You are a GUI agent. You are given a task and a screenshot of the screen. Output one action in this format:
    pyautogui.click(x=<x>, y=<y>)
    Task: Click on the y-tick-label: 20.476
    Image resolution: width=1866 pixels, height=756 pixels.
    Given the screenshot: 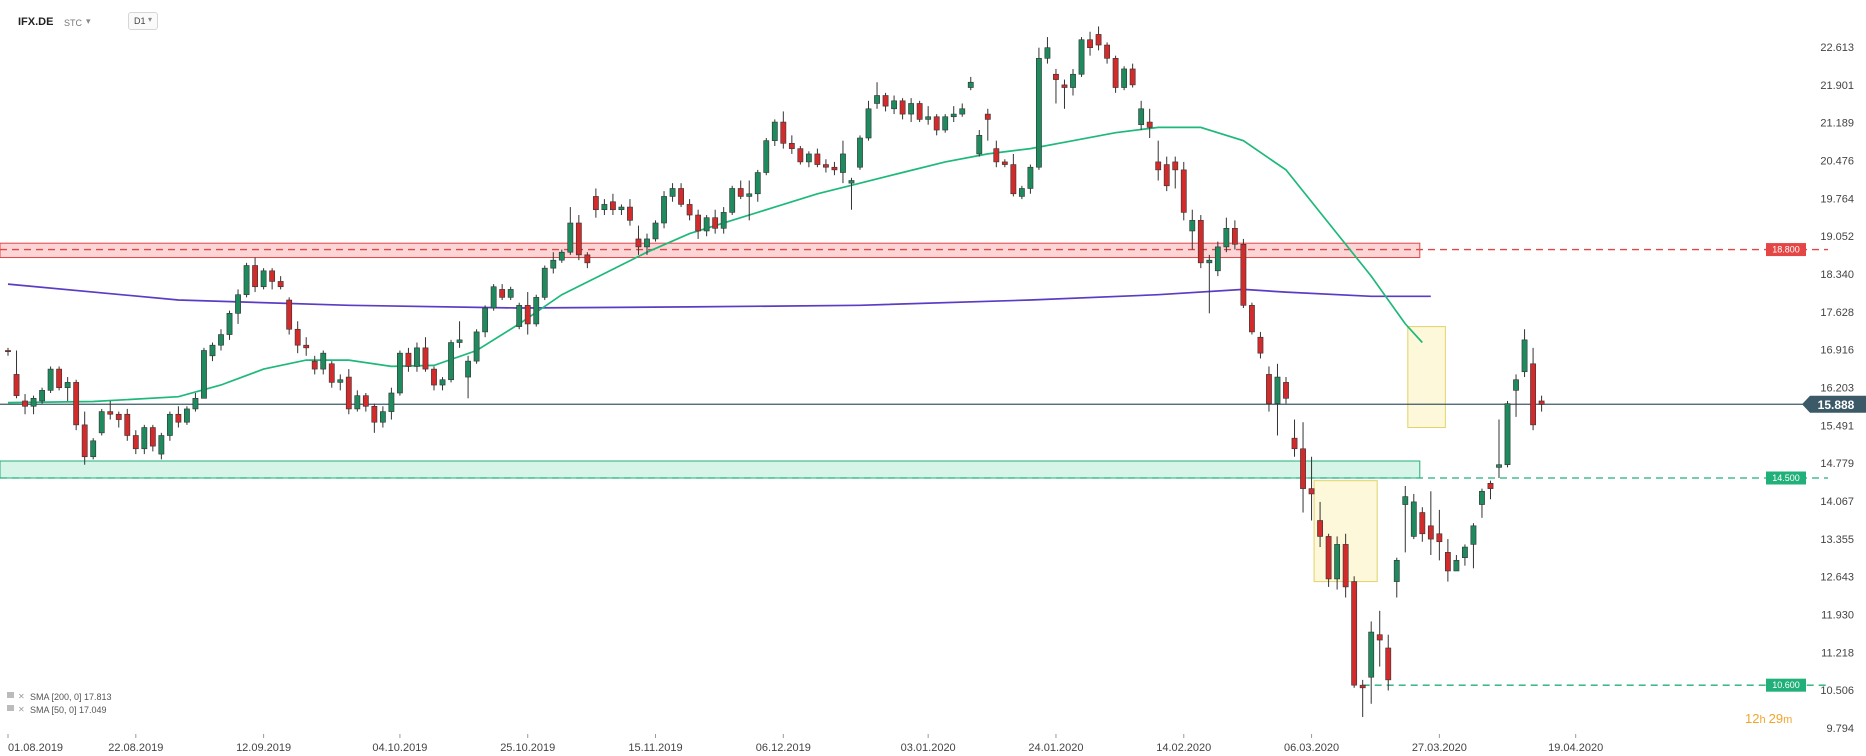 What is the action you would take?
    pyautogui.click(x=1837, y=162)
    